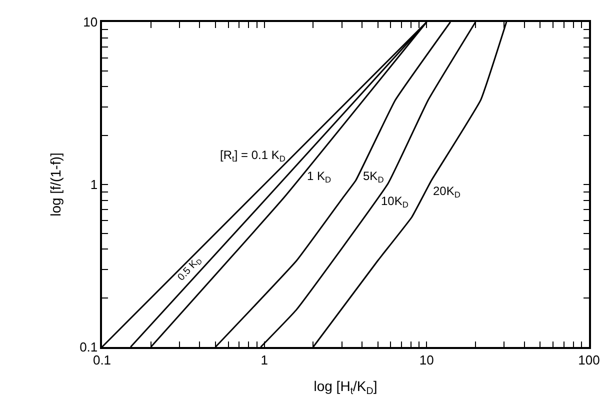 The height and width of the screenshot is (415, 612). I want to click on y-tick-label: 1, so click(94, 184).